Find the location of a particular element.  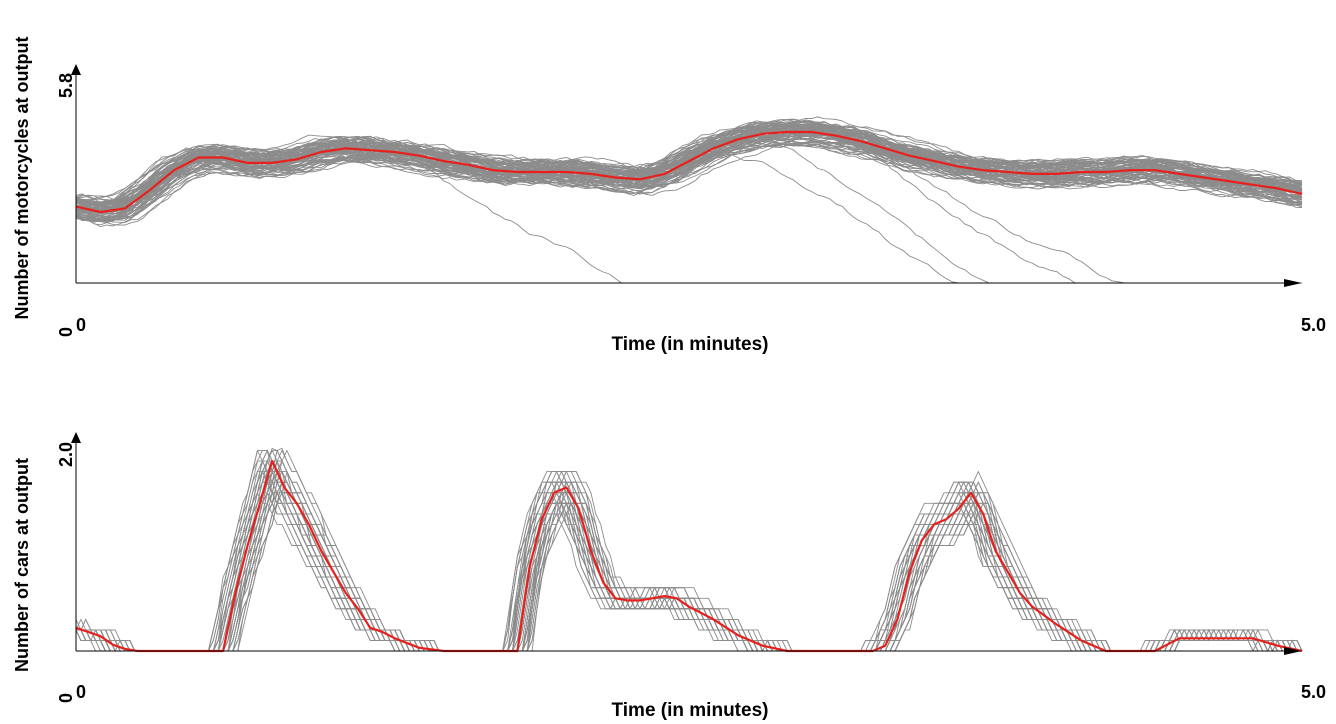

motorcycles-mean-line is located at coordinates (689, 172).